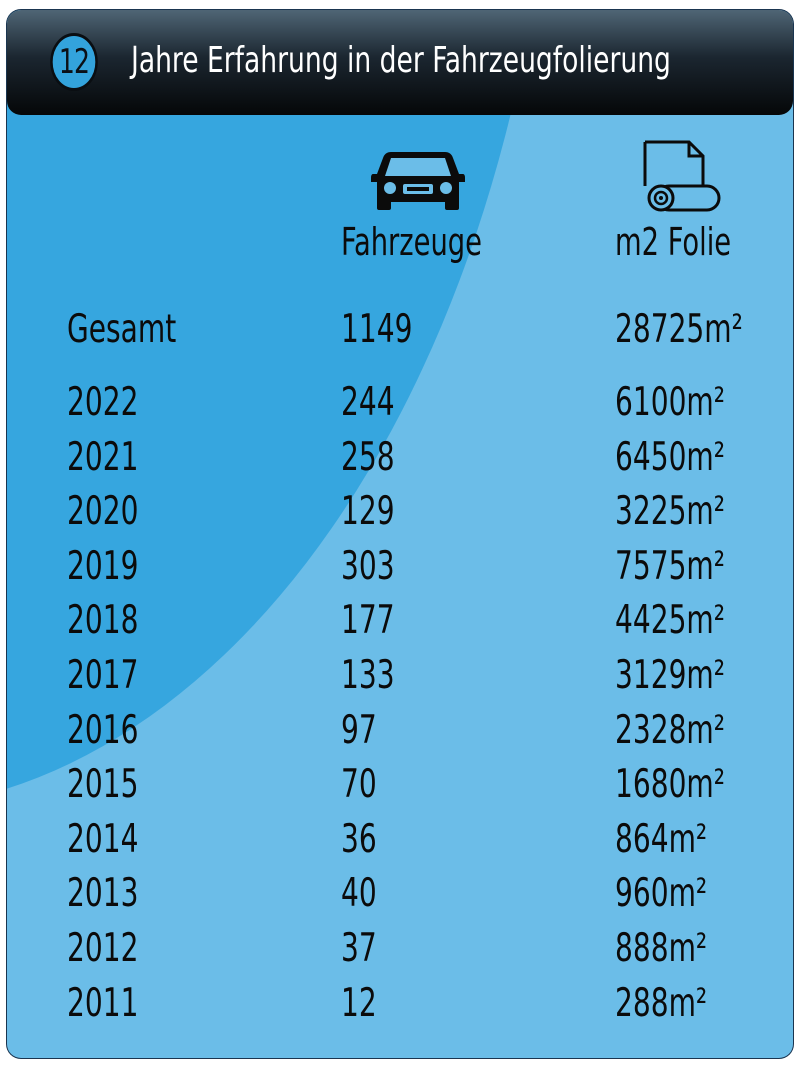  Describe the element at coordinates (103, 512) in the screenshot. I see `row-label: 2020` at that location.